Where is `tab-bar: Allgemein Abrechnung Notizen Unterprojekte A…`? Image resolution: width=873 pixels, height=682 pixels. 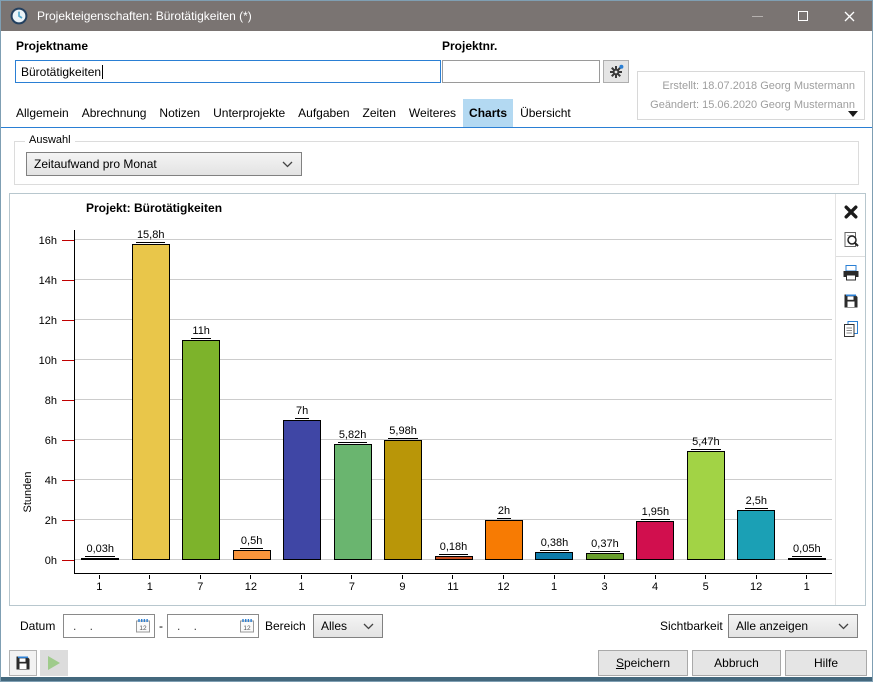 tab-bar: Allgemein Abrechnung Notizen Unterprojekte A… is located at coordinates (436, 113).